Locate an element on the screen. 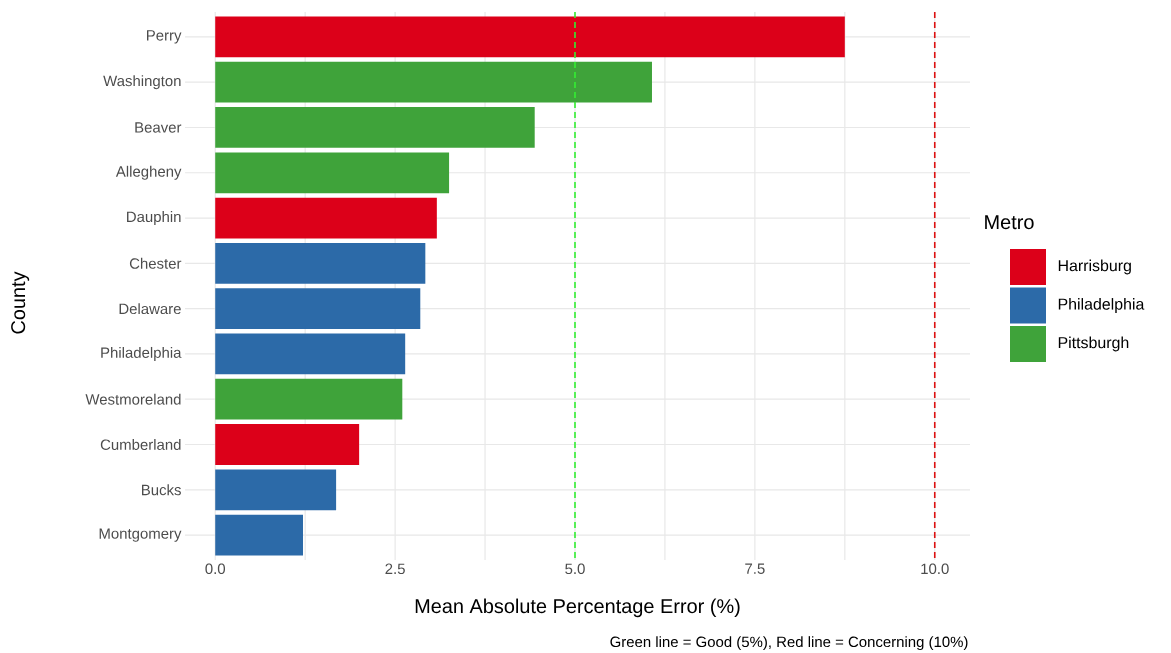 This screenshot has width=1171, height=653. legend-label: Pittsburgh is located at coordinates (1093, 344).